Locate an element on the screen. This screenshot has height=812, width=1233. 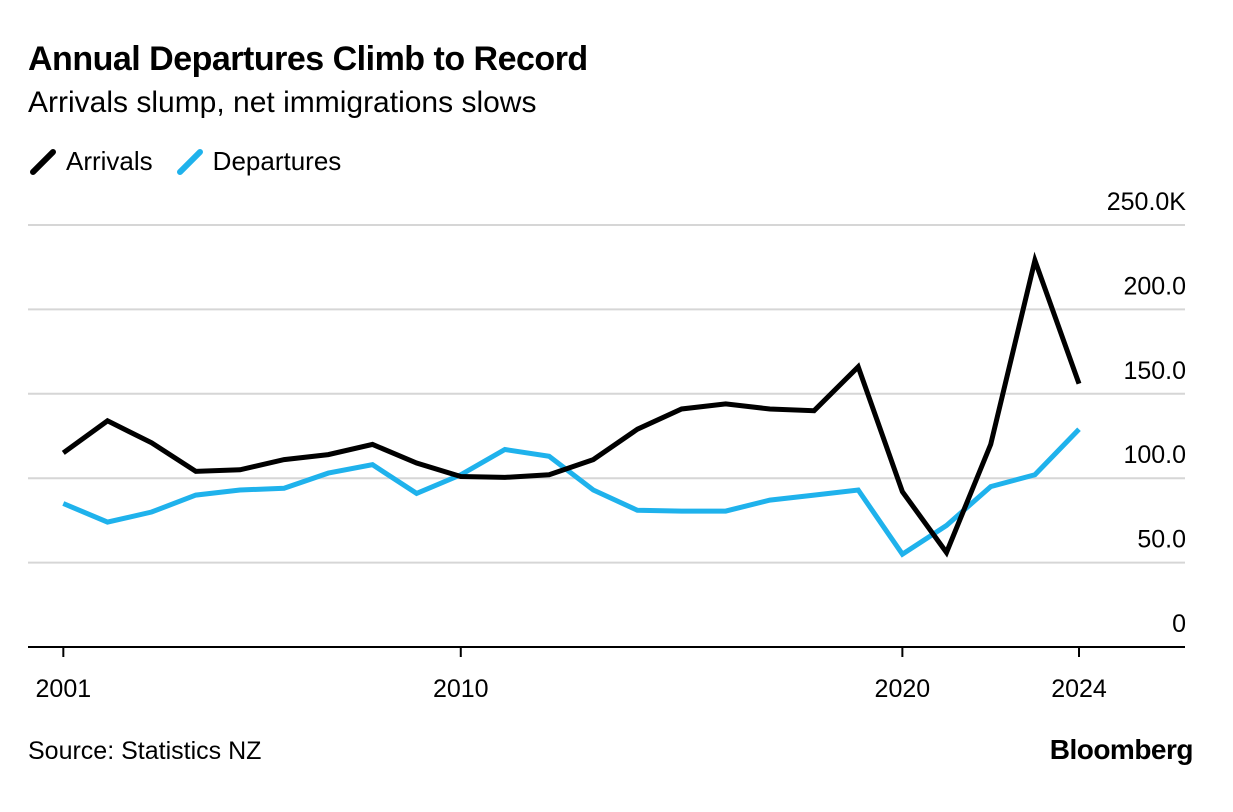
x-tick-label: 2010 is located at coordinates (461, 689).